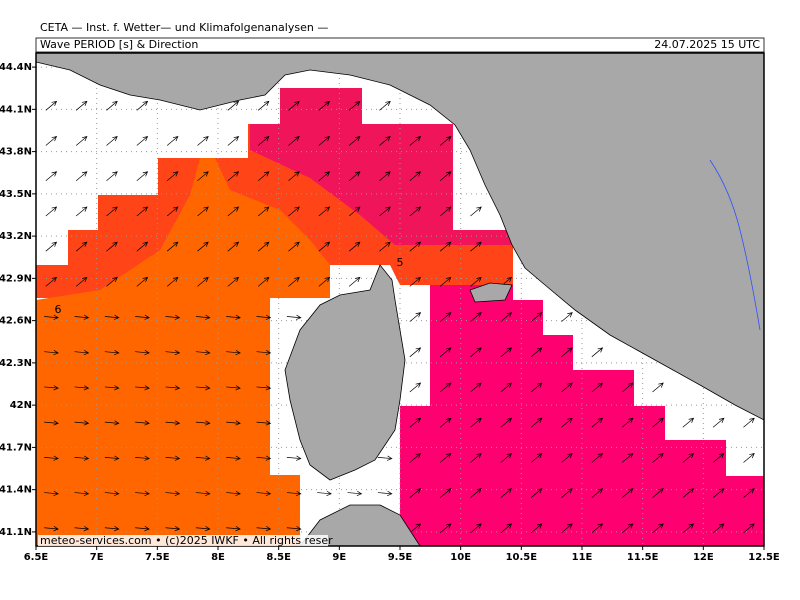 Image resolution: width=800 pixels, height=600 pixels. Describe the element at coordinates (16, 532) in the screenshot. I see `y-tick-label: 41.1N` at that location.